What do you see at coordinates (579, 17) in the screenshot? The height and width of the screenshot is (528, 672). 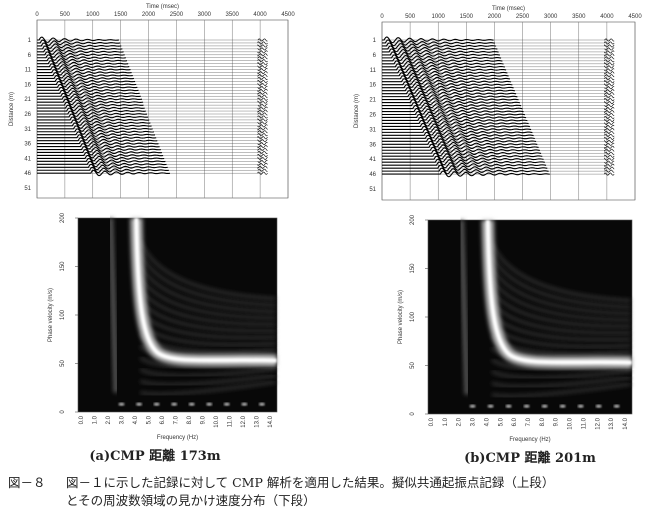 I see `x-tick-label: 3500` at bounding box center [579, 17].